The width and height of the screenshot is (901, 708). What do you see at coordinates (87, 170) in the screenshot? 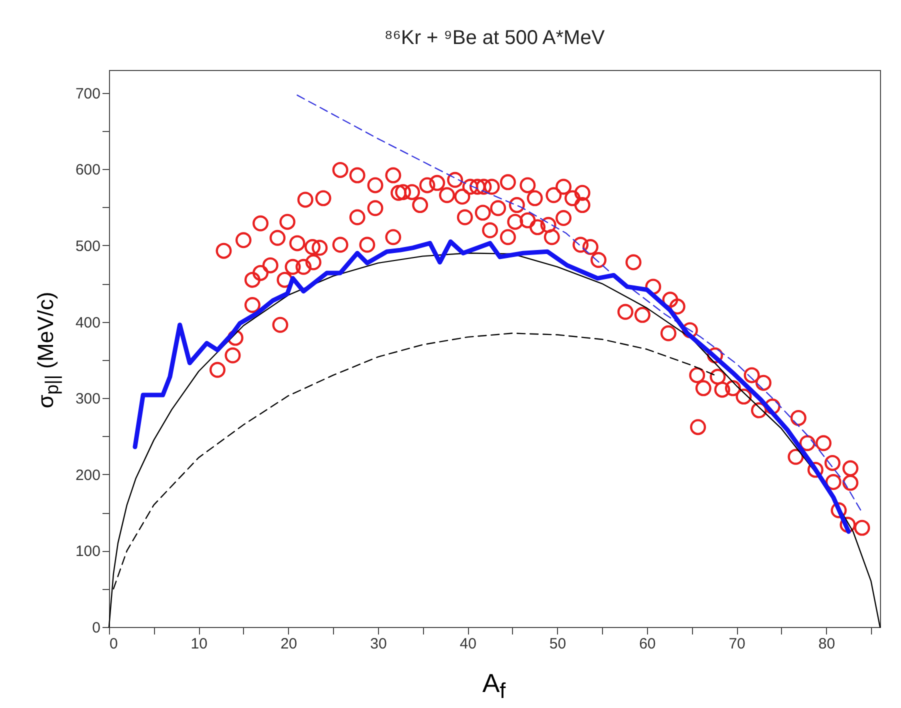
I see `y-tick-label: 600` at bounding box center [87, 170].